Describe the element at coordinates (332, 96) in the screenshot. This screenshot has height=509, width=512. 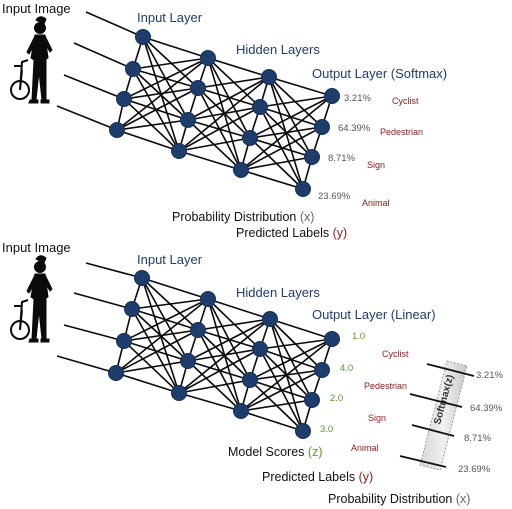
I see `top-node-l4-n1` at that location.